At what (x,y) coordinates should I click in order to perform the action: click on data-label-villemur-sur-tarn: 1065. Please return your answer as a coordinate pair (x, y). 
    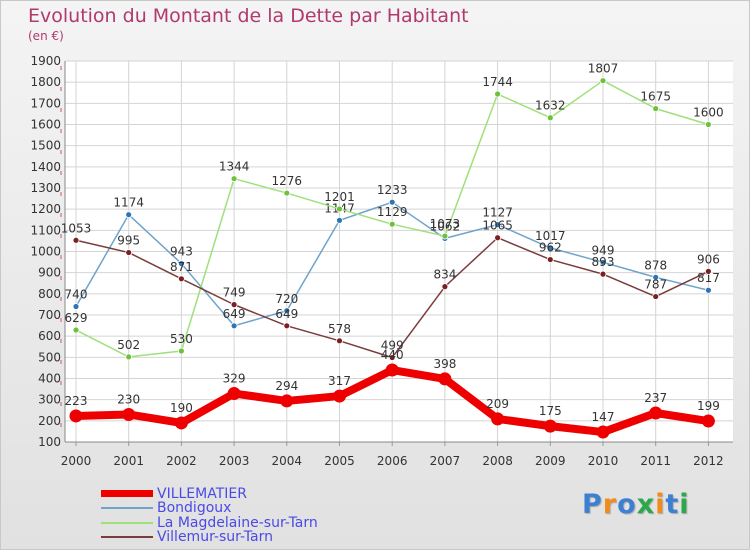
    Looking at the image, I should click on (497, 226).